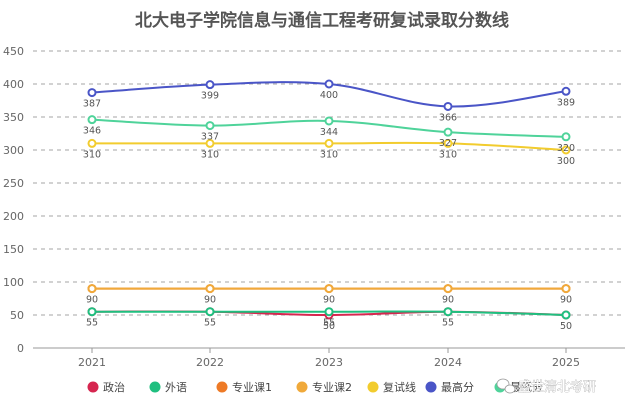 The image size is (631, 405). What do you see at coordinates (13, 117) in the screenshot?
I see `y-tick-label: 350` at bounding box center [13, 117].